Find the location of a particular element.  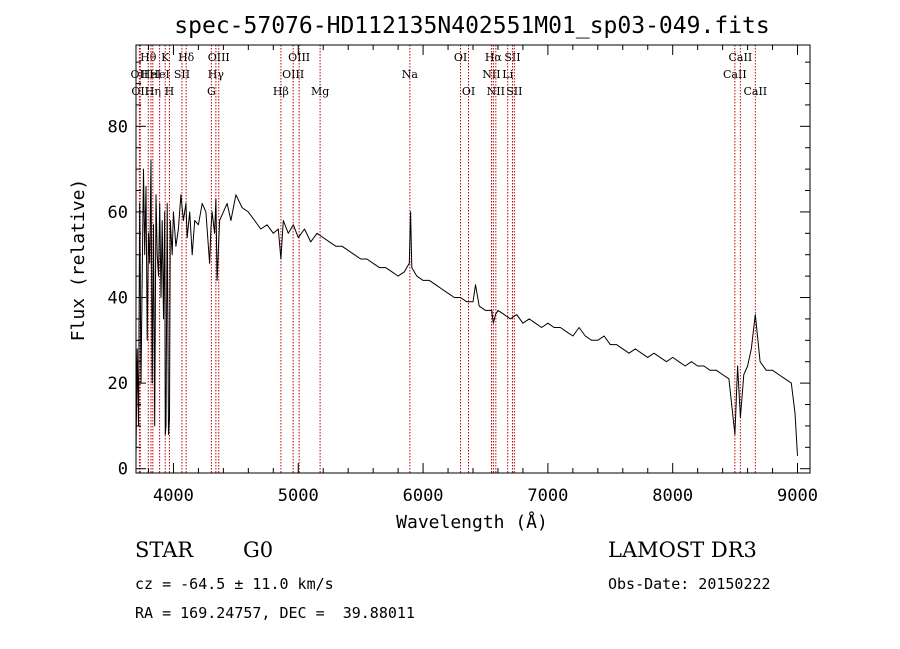

object-class: STAR is located at coordinates (164, 550).